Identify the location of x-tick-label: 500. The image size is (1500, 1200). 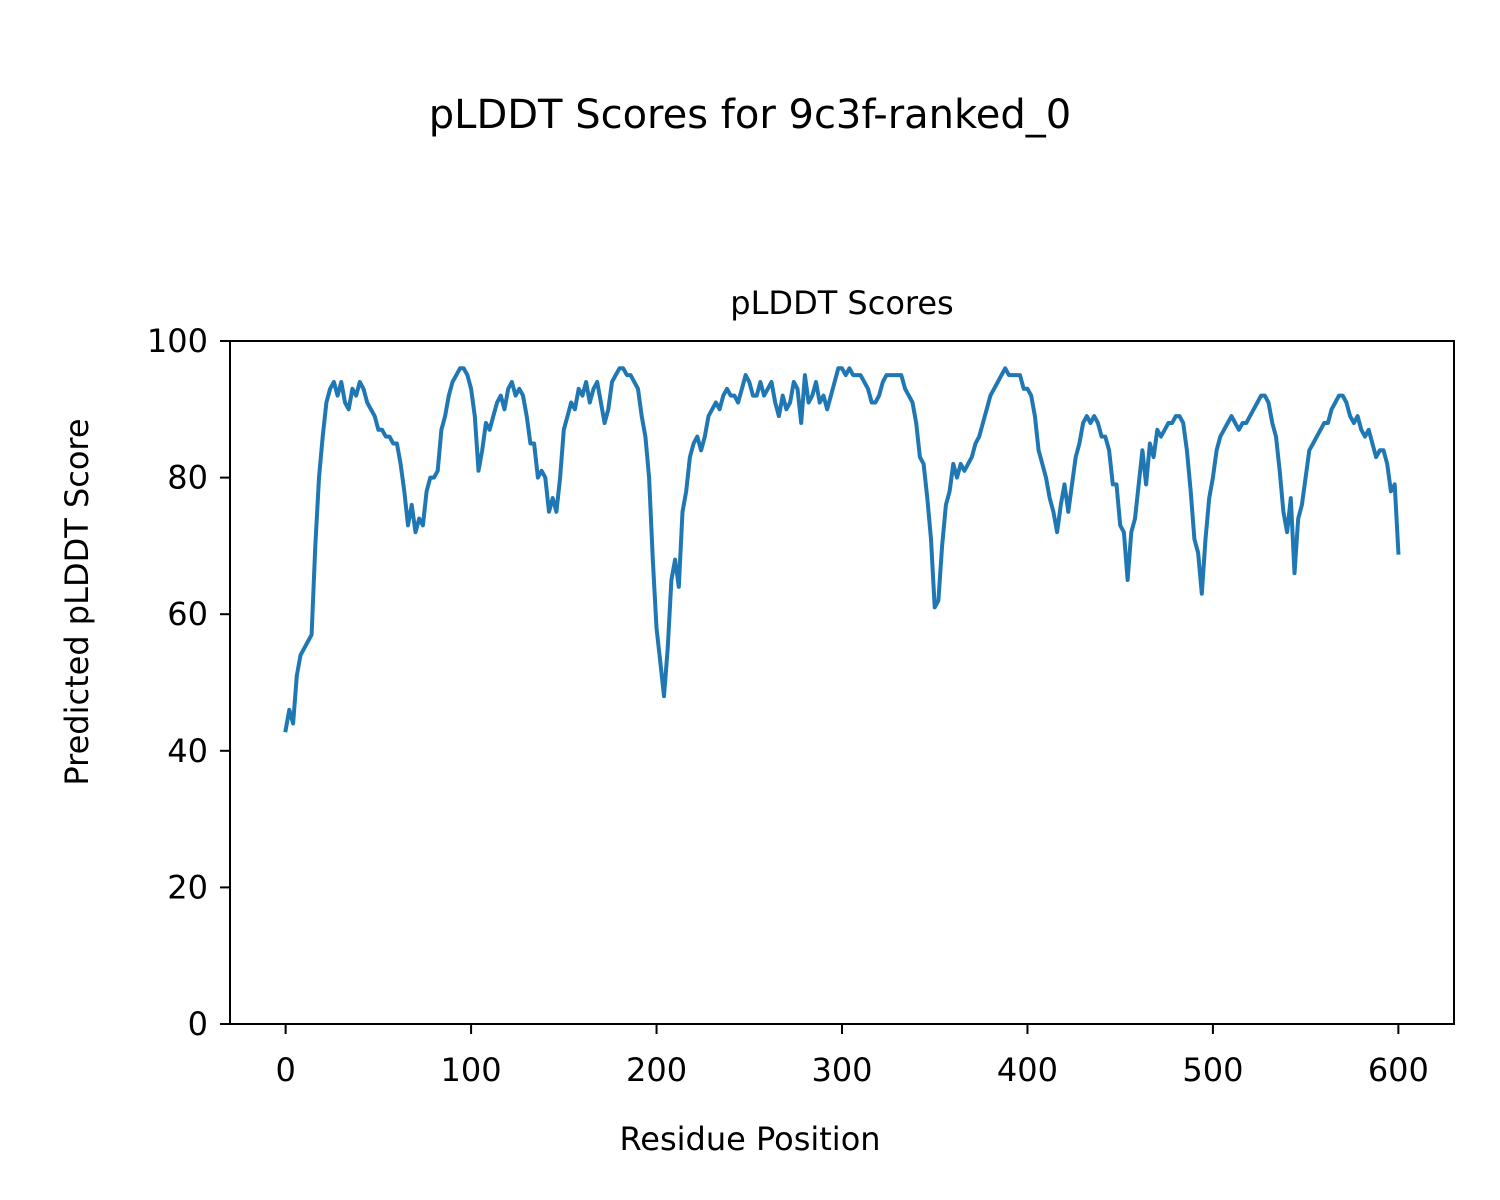
(1212, 1070).